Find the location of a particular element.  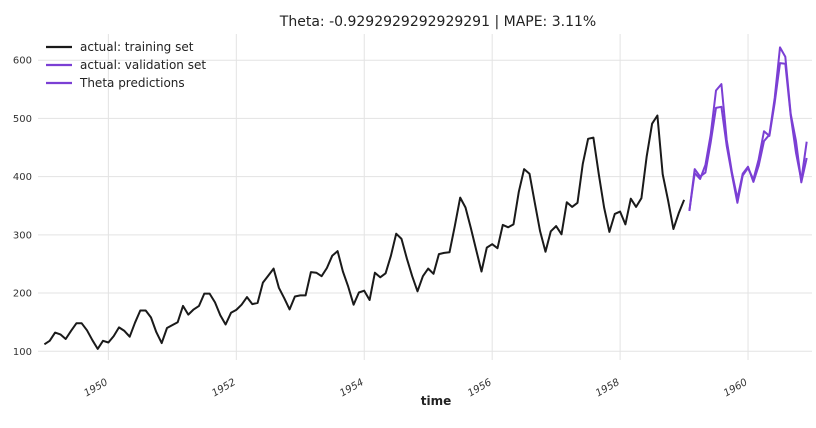

x-tick-label: 1952 is located at coordinates (224, 388).